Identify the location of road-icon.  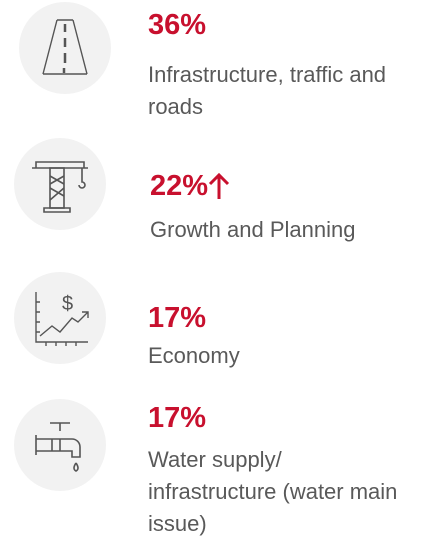
(65, 48).